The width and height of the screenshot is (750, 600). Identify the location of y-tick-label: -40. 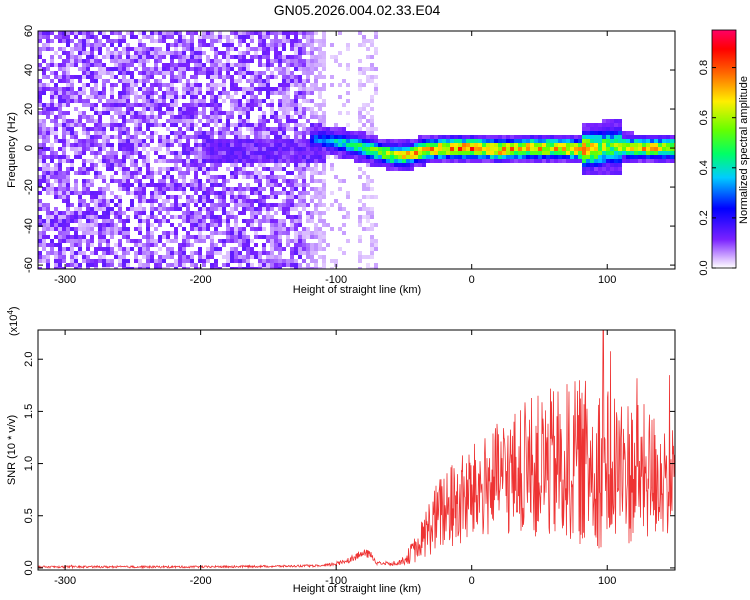
(29, 226).